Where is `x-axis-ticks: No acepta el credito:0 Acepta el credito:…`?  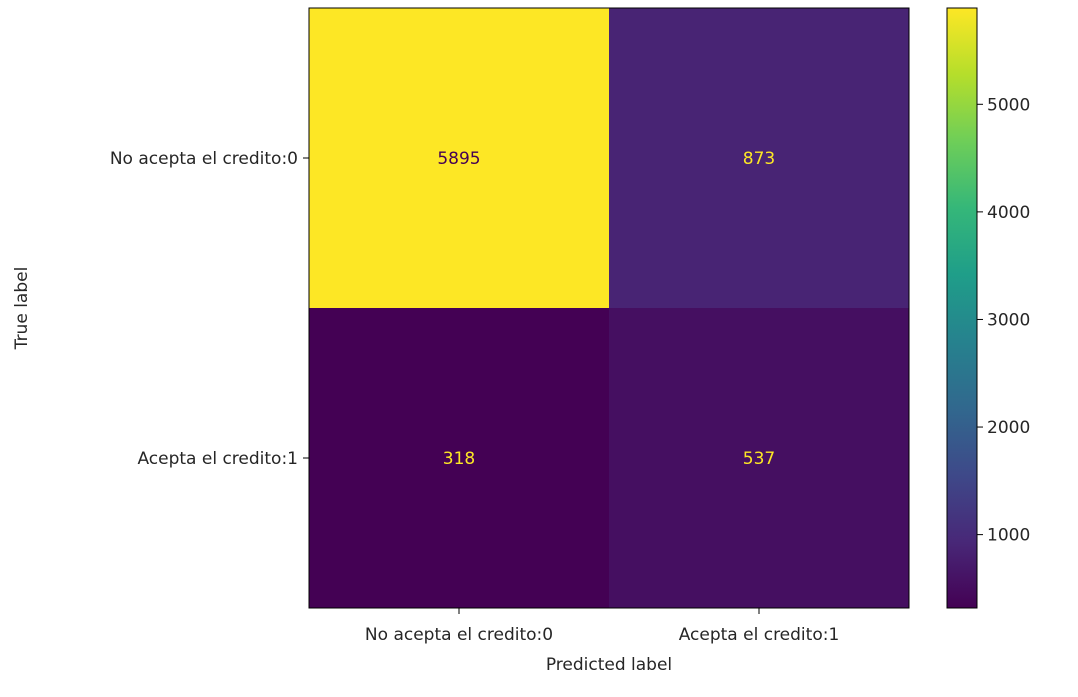 x-axis-ticks: No acepta el credito:0 Acepta el credito:… is located at coordinates (602, 626).